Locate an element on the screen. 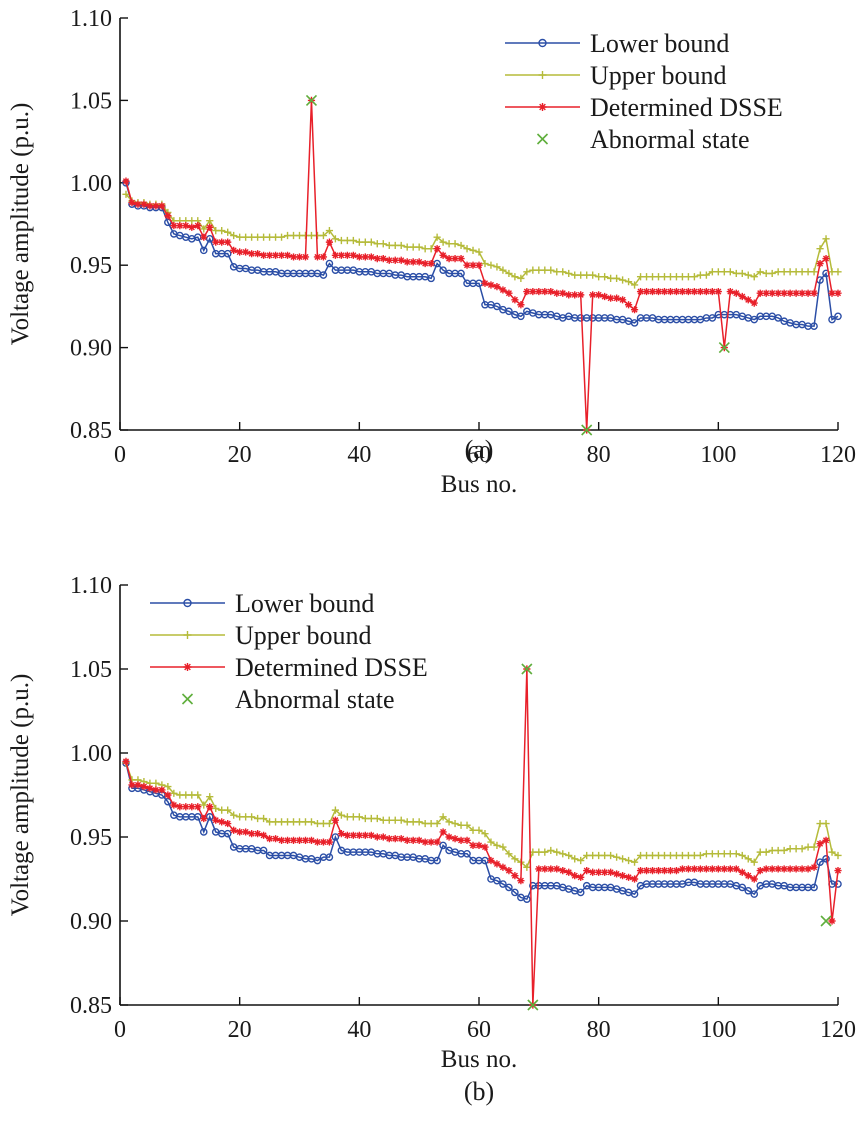  series-abnormal-state is located at coordinates (676, 837).